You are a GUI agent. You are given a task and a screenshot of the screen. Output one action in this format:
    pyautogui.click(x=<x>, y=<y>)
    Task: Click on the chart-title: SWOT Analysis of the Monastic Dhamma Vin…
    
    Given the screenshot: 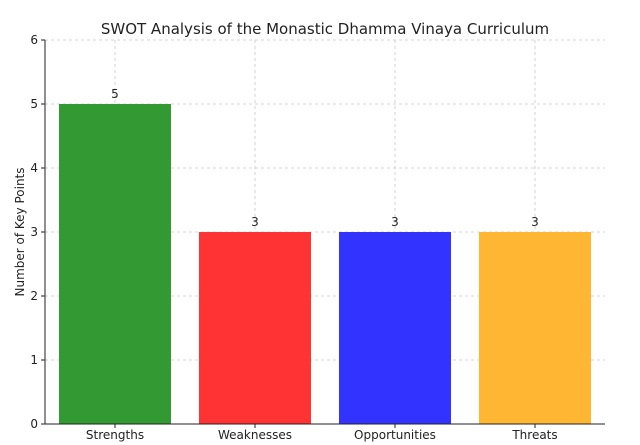 What is the action you would take?
    pyautogui.click(x=325, y=29)
    